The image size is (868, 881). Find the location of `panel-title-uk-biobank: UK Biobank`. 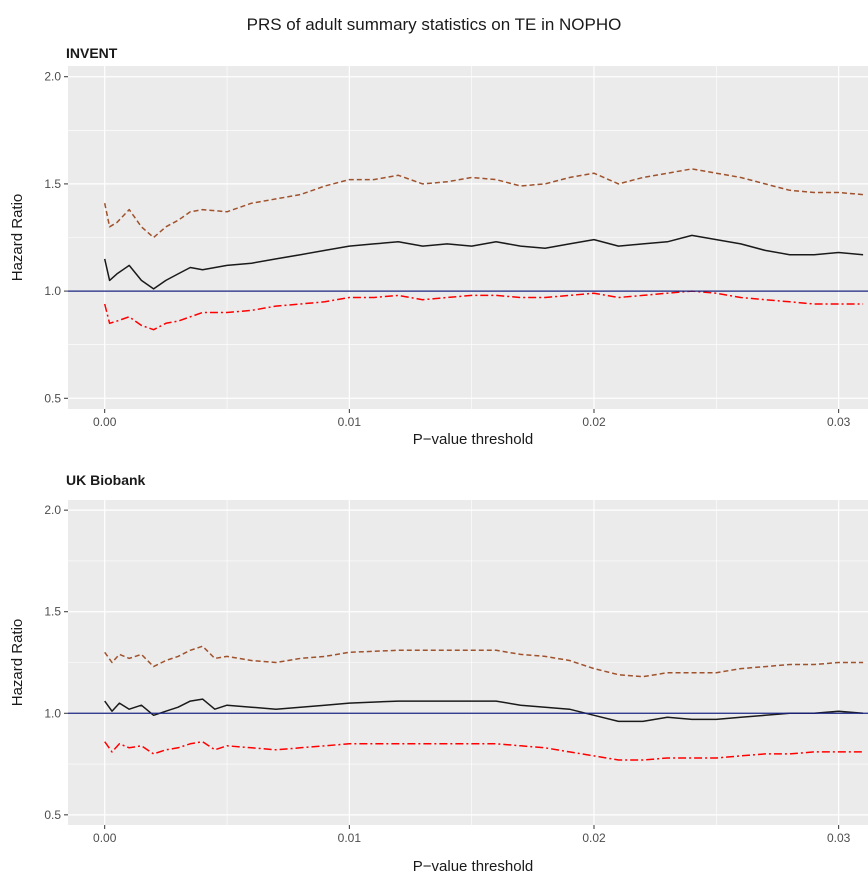

panel-title-uk-biobank: UK Biobank is located at coordinates (106, 480).